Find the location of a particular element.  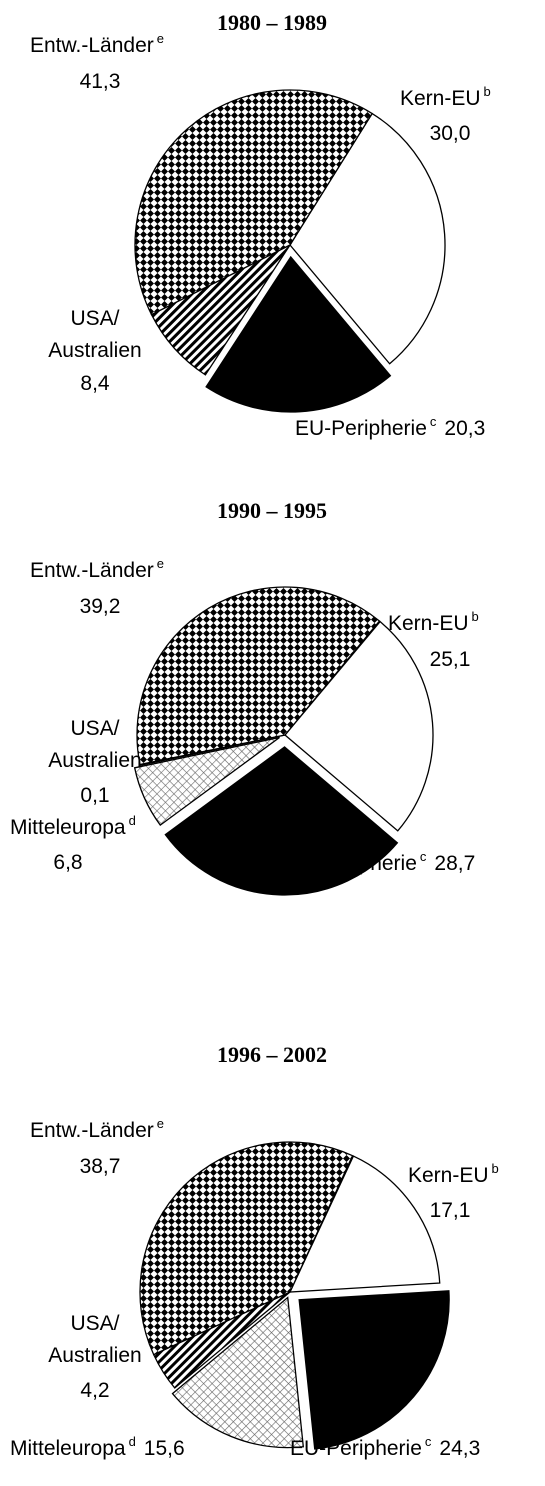

value-label: 0,1 is located at coordinates (94, 795).